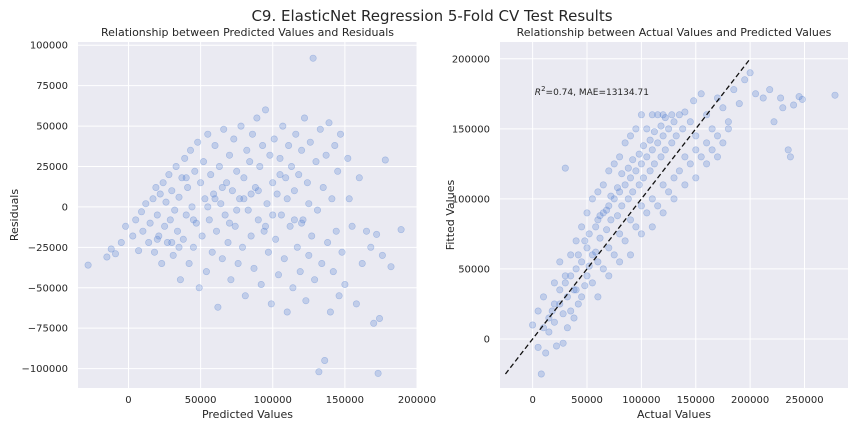 The width and height of the screenshot is (864, 436). Describe the element at coordinates (49, 46) in the screenshot. I see `y-tick-label: 100000` at that location.